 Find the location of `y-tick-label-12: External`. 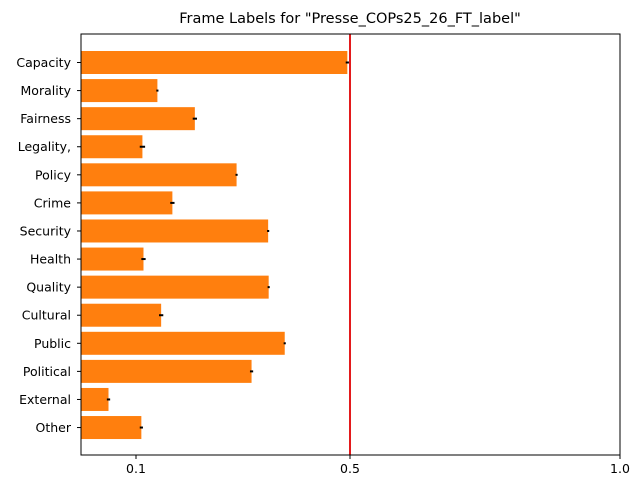

y-tick-label-12: External is located at coordinates (45, 399).